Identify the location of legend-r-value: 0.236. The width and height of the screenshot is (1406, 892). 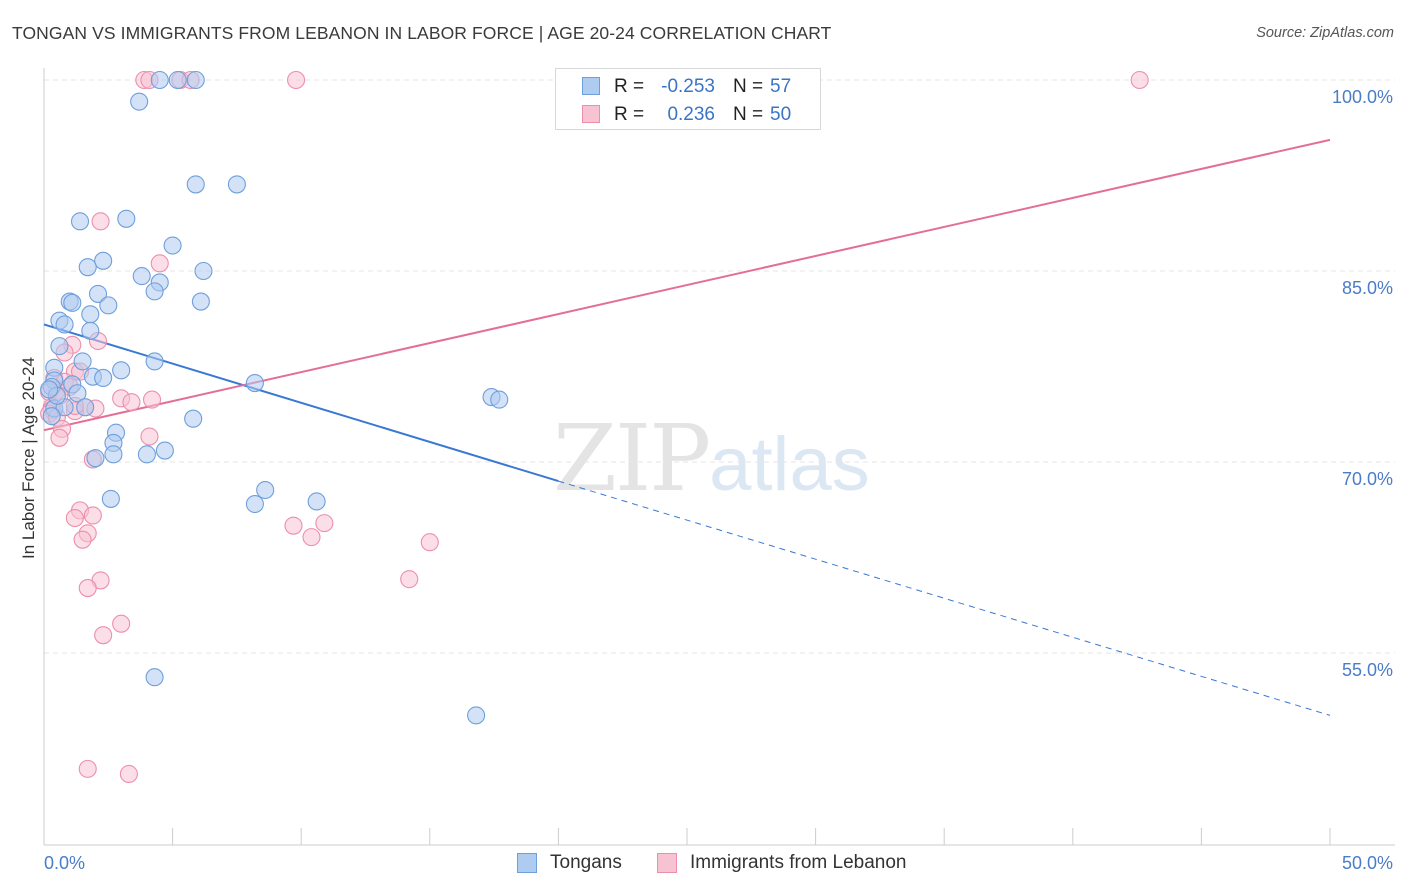
(691, 114).